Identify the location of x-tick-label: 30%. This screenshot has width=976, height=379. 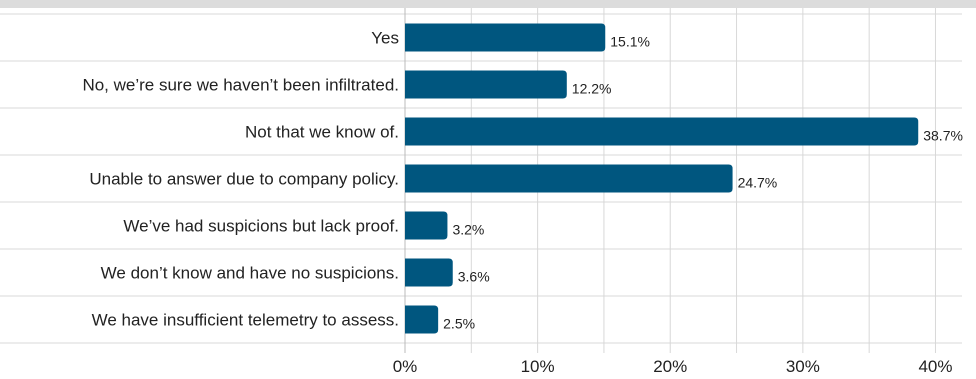
(803, 366).